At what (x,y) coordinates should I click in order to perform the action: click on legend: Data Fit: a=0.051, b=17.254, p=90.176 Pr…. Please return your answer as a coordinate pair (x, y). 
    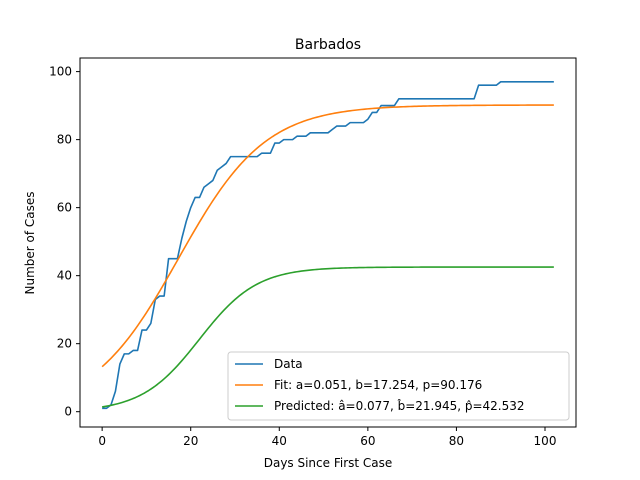
    Looking at the image, I should click on (398, 386).